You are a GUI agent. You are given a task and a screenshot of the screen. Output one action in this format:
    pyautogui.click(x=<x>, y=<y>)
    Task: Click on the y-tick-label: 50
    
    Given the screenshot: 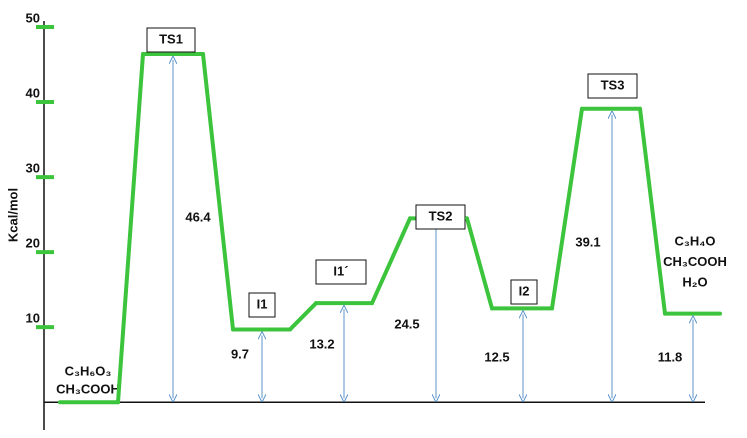 What is the action you would take?
    pyautogui.click(x=33, y=17)
    